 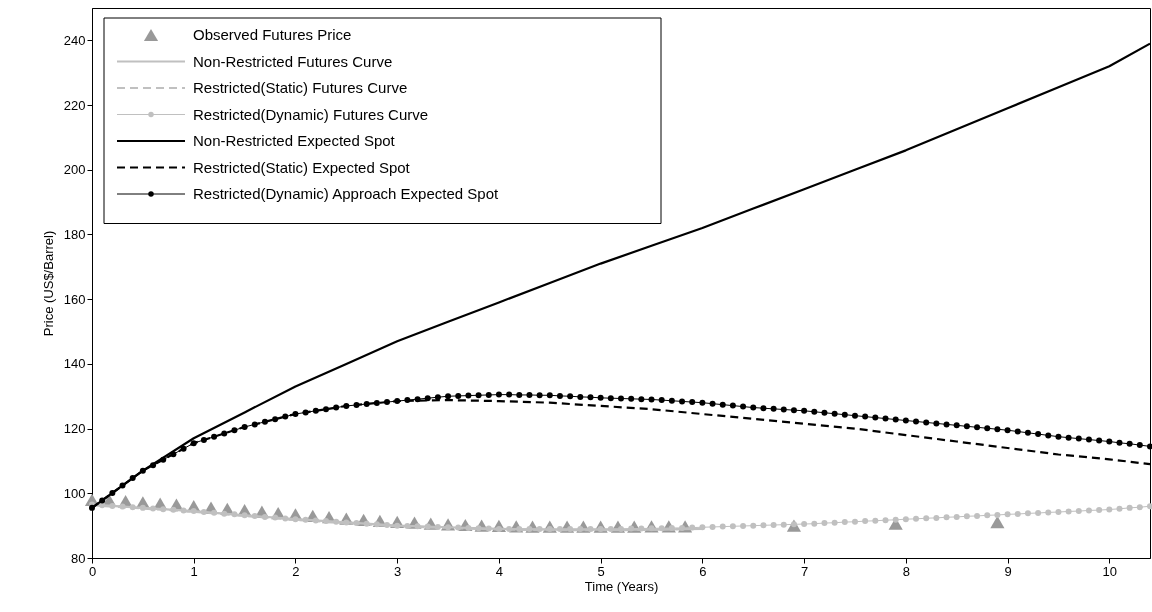 What do you see at coordinates (74, 493) in the screenshot?
I see `y-tick-label: 100` at bounding box center [74, 493].